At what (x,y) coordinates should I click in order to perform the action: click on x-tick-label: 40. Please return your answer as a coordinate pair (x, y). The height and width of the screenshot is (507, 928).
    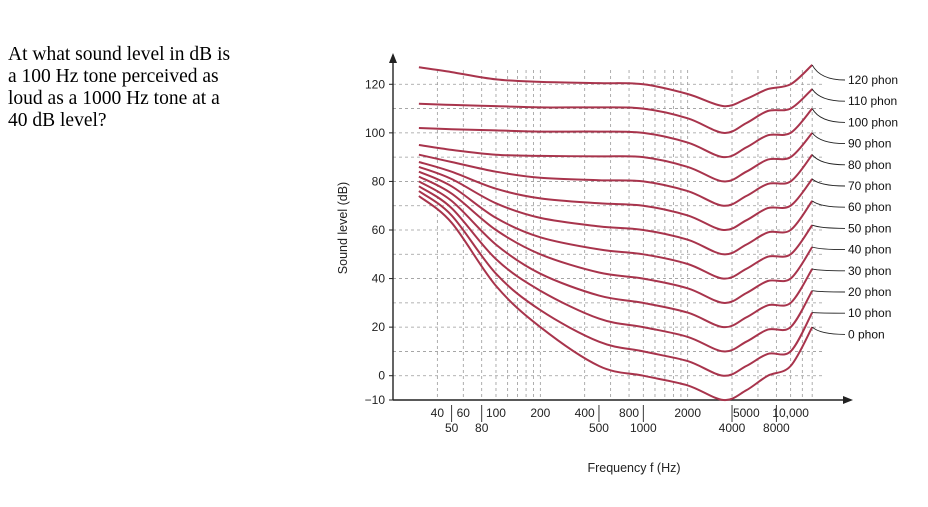
    Looking at the image, I should click on (438, 413).